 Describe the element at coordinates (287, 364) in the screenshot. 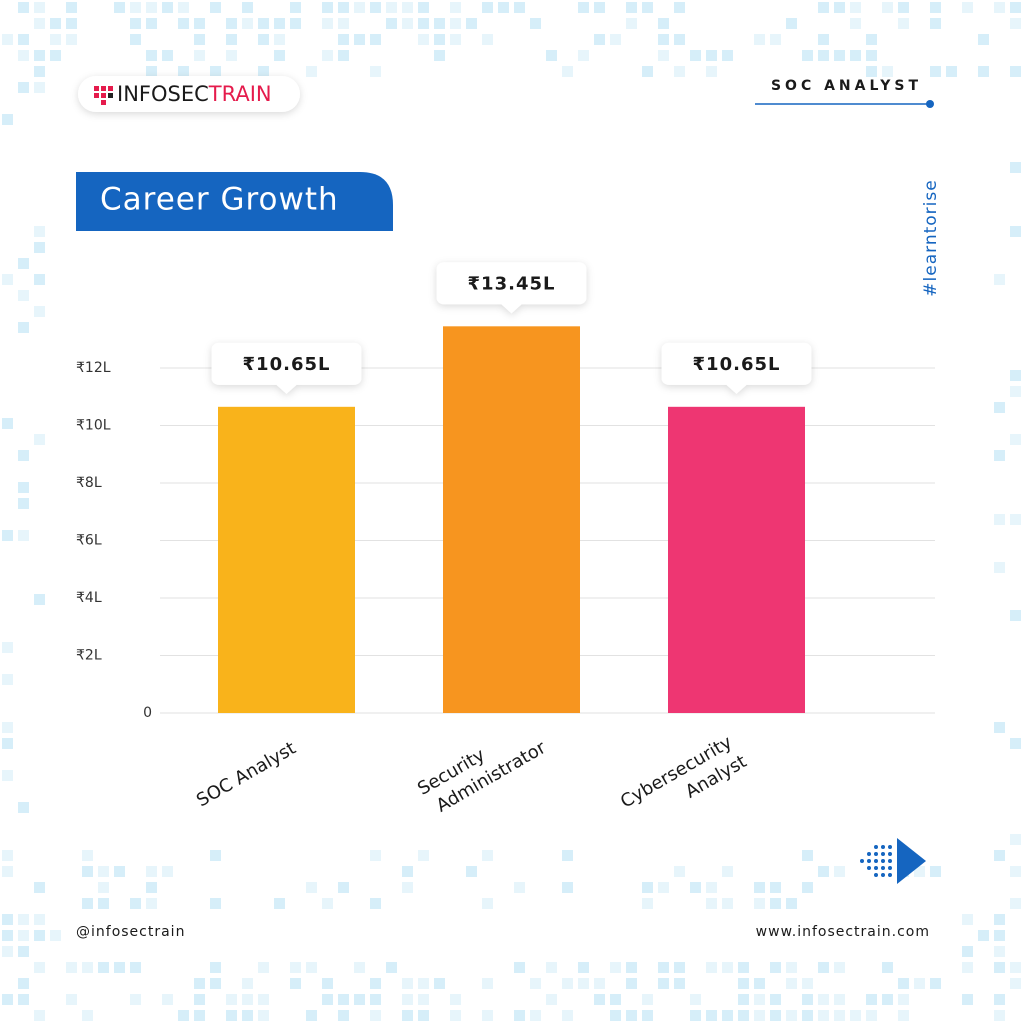

I see `value-label: ₹10.65L` at that location.